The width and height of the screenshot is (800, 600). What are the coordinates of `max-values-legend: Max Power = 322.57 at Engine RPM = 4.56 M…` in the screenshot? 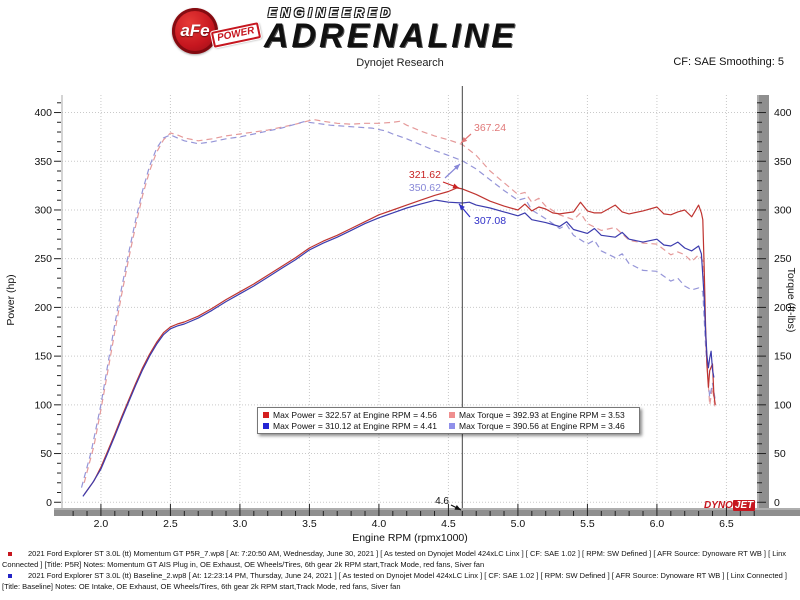 It's located at (448, 420).